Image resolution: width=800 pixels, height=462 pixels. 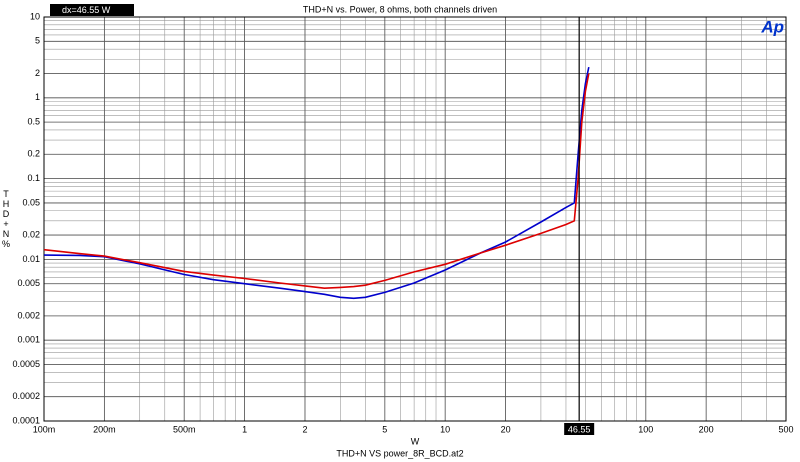 I want to click on logo: Ap, so click(x=772, y=26).